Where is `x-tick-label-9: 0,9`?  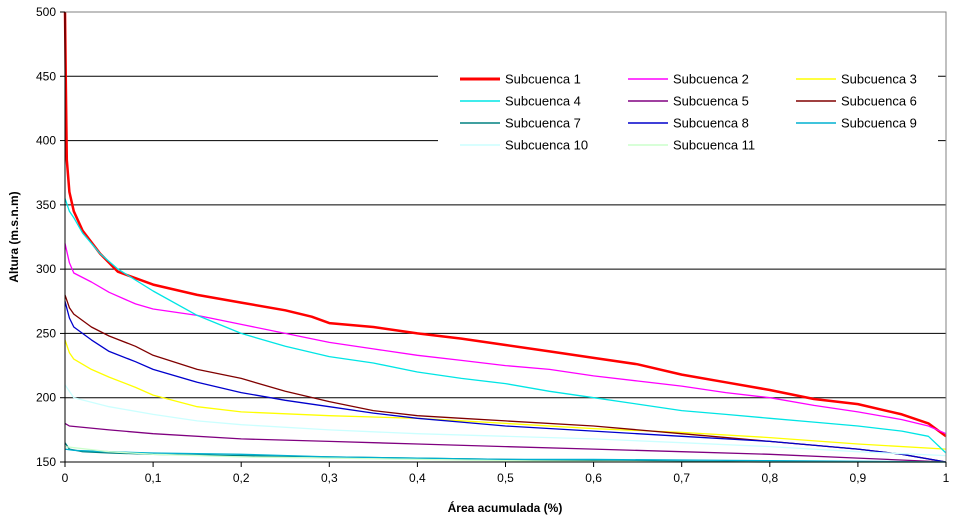 x-tick-label-9: 0,9 is located at coordinates (858, 478).